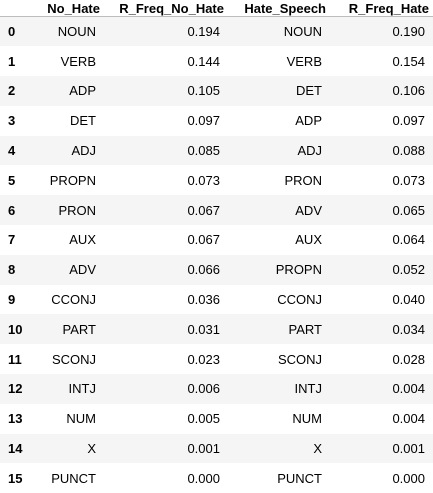  I want to click on cell-hate-speech: ADP, so click(308, 121).